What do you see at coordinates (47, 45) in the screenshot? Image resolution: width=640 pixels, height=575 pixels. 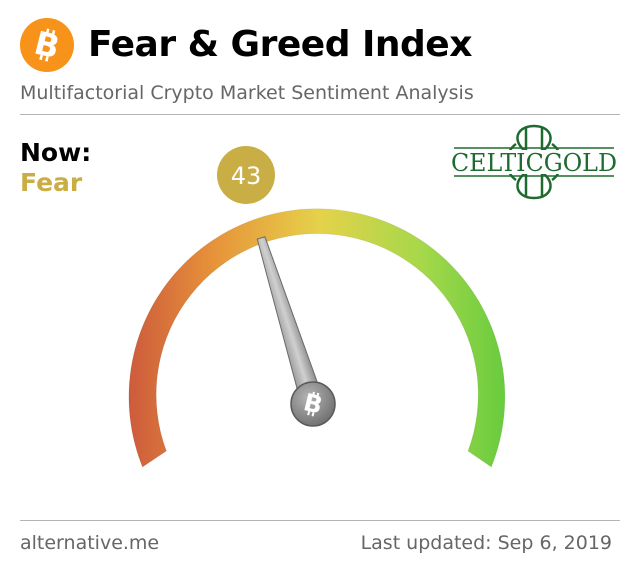 I see `bitcoin-icon: B` at bounding box center [47, 45].